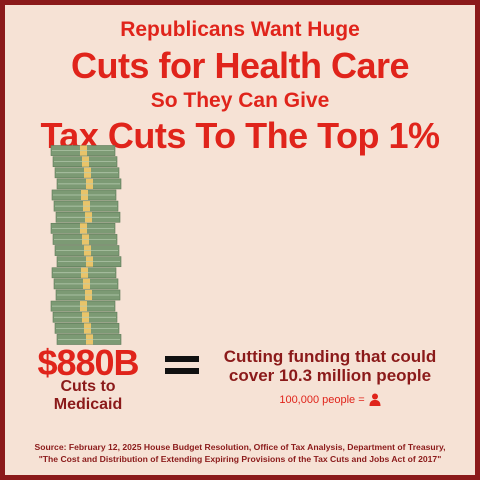 This screenshot has width=480, height=480. Describe the element at coordinates (240, 65) in the screenshot. I see `headline-line-2: Cuts for Health Care` at that location.